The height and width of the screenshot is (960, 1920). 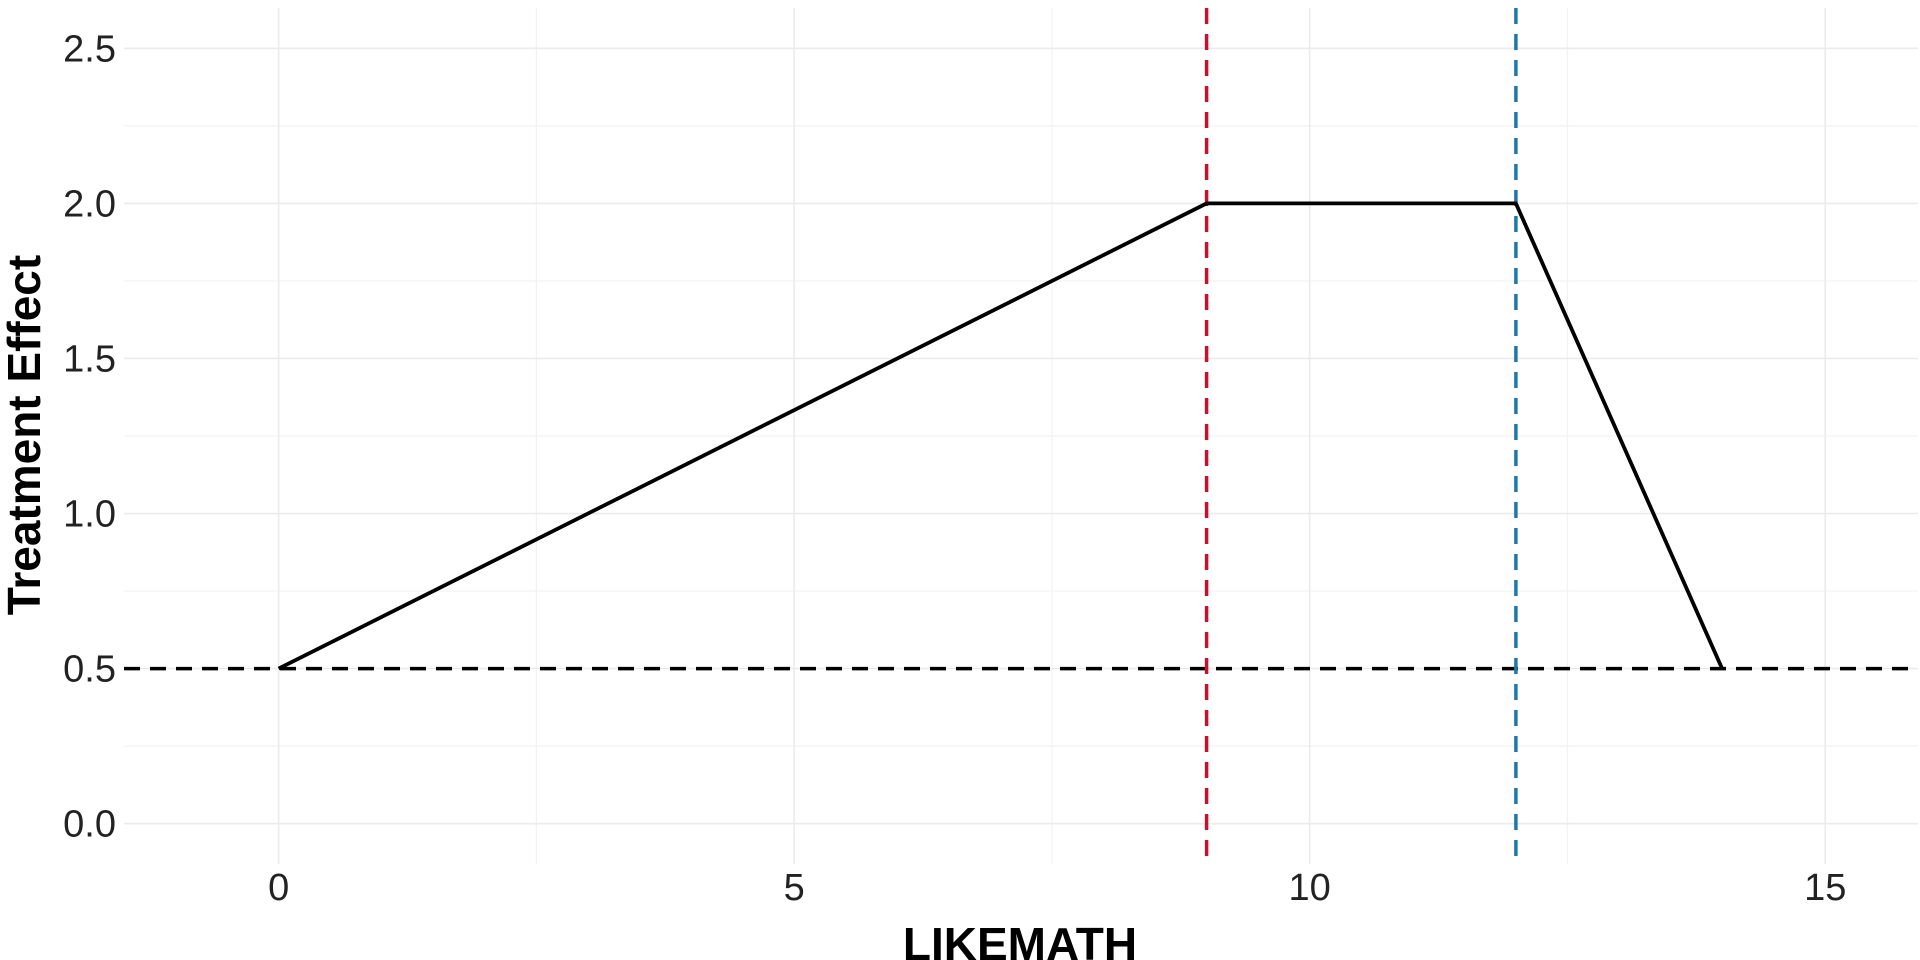 I want to click on y-tick-label: 1.0, so click(x=89, y=515).